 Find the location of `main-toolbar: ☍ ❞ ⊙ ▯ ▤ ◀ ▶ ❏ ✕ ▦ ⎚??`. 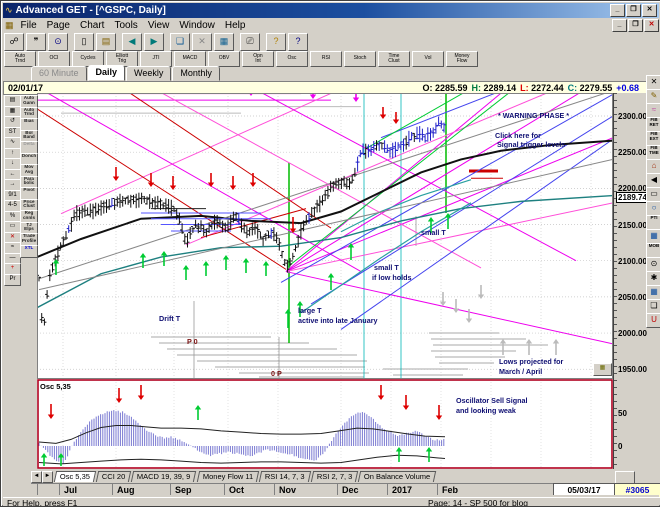

main-toolbar: ☍ ❞ ⊙ ▯ ▤ ◀ ▶ ❏ ✕ ▦ ⎚?? is located at coordinates (331, 41).